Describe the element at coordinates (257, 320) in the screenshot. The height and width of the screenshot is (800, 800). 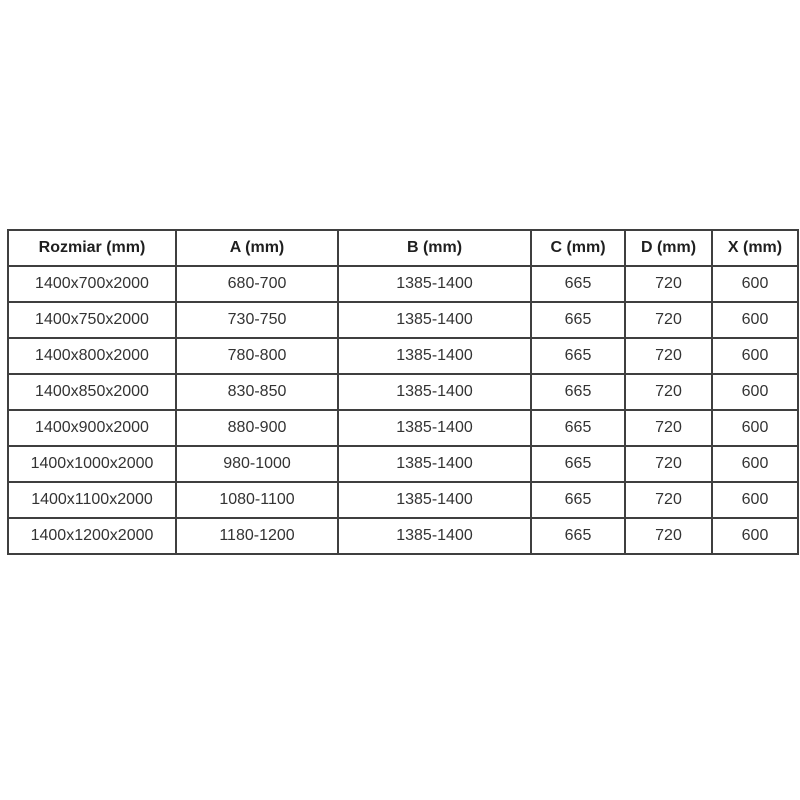
I see `table-cell: 730-750` at that location.